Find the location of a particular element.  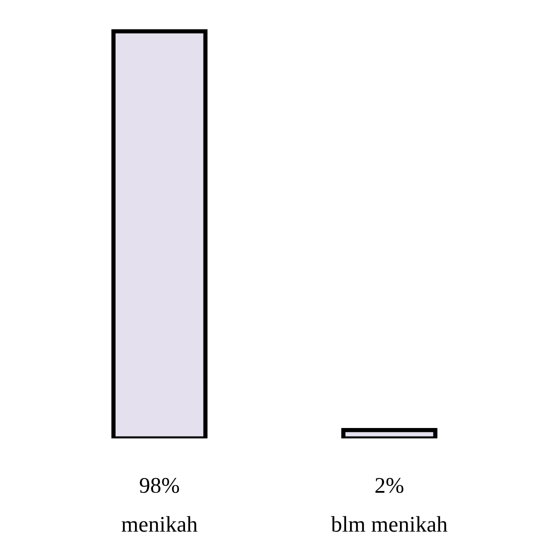

x-tick-label: menikah is located at coordinates (160, 524).